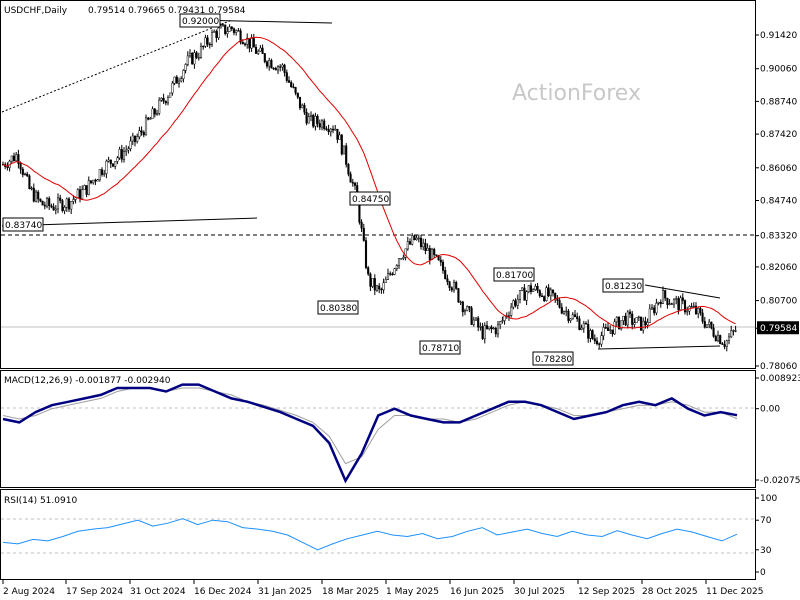 This screenshot has width=800, height=600. I want to click on macd-tick-label: 0.008923, so click(780, 379).